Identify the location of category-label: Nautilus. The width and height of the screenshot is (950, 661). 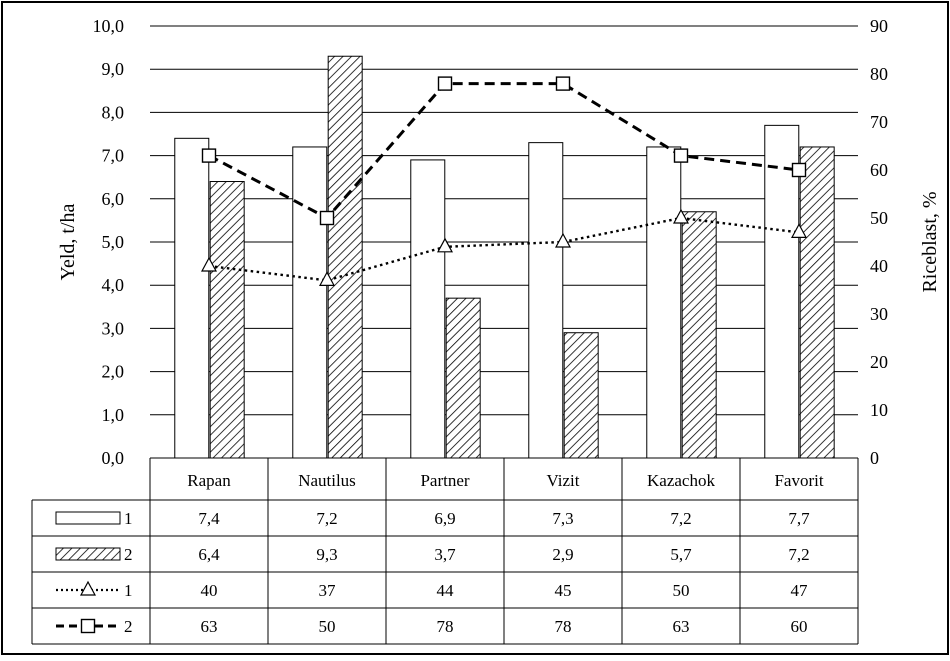
(327, 480).